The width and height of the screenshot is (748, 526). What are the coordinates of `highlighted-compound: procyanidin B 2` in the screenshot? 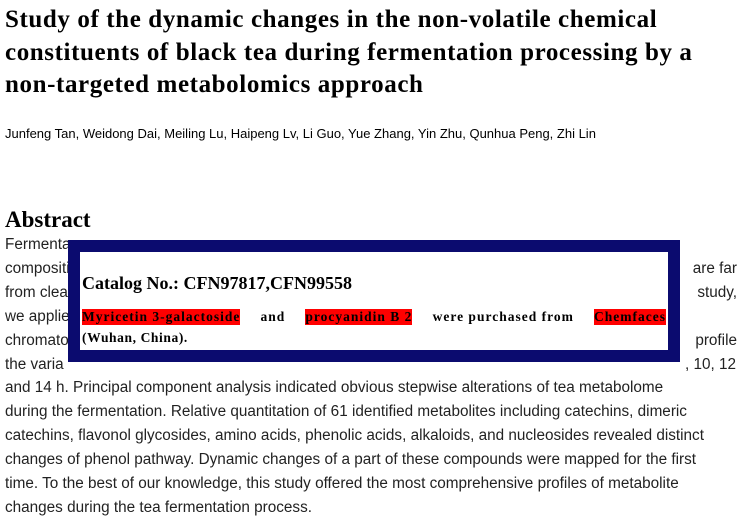 It's located at (359, 317).